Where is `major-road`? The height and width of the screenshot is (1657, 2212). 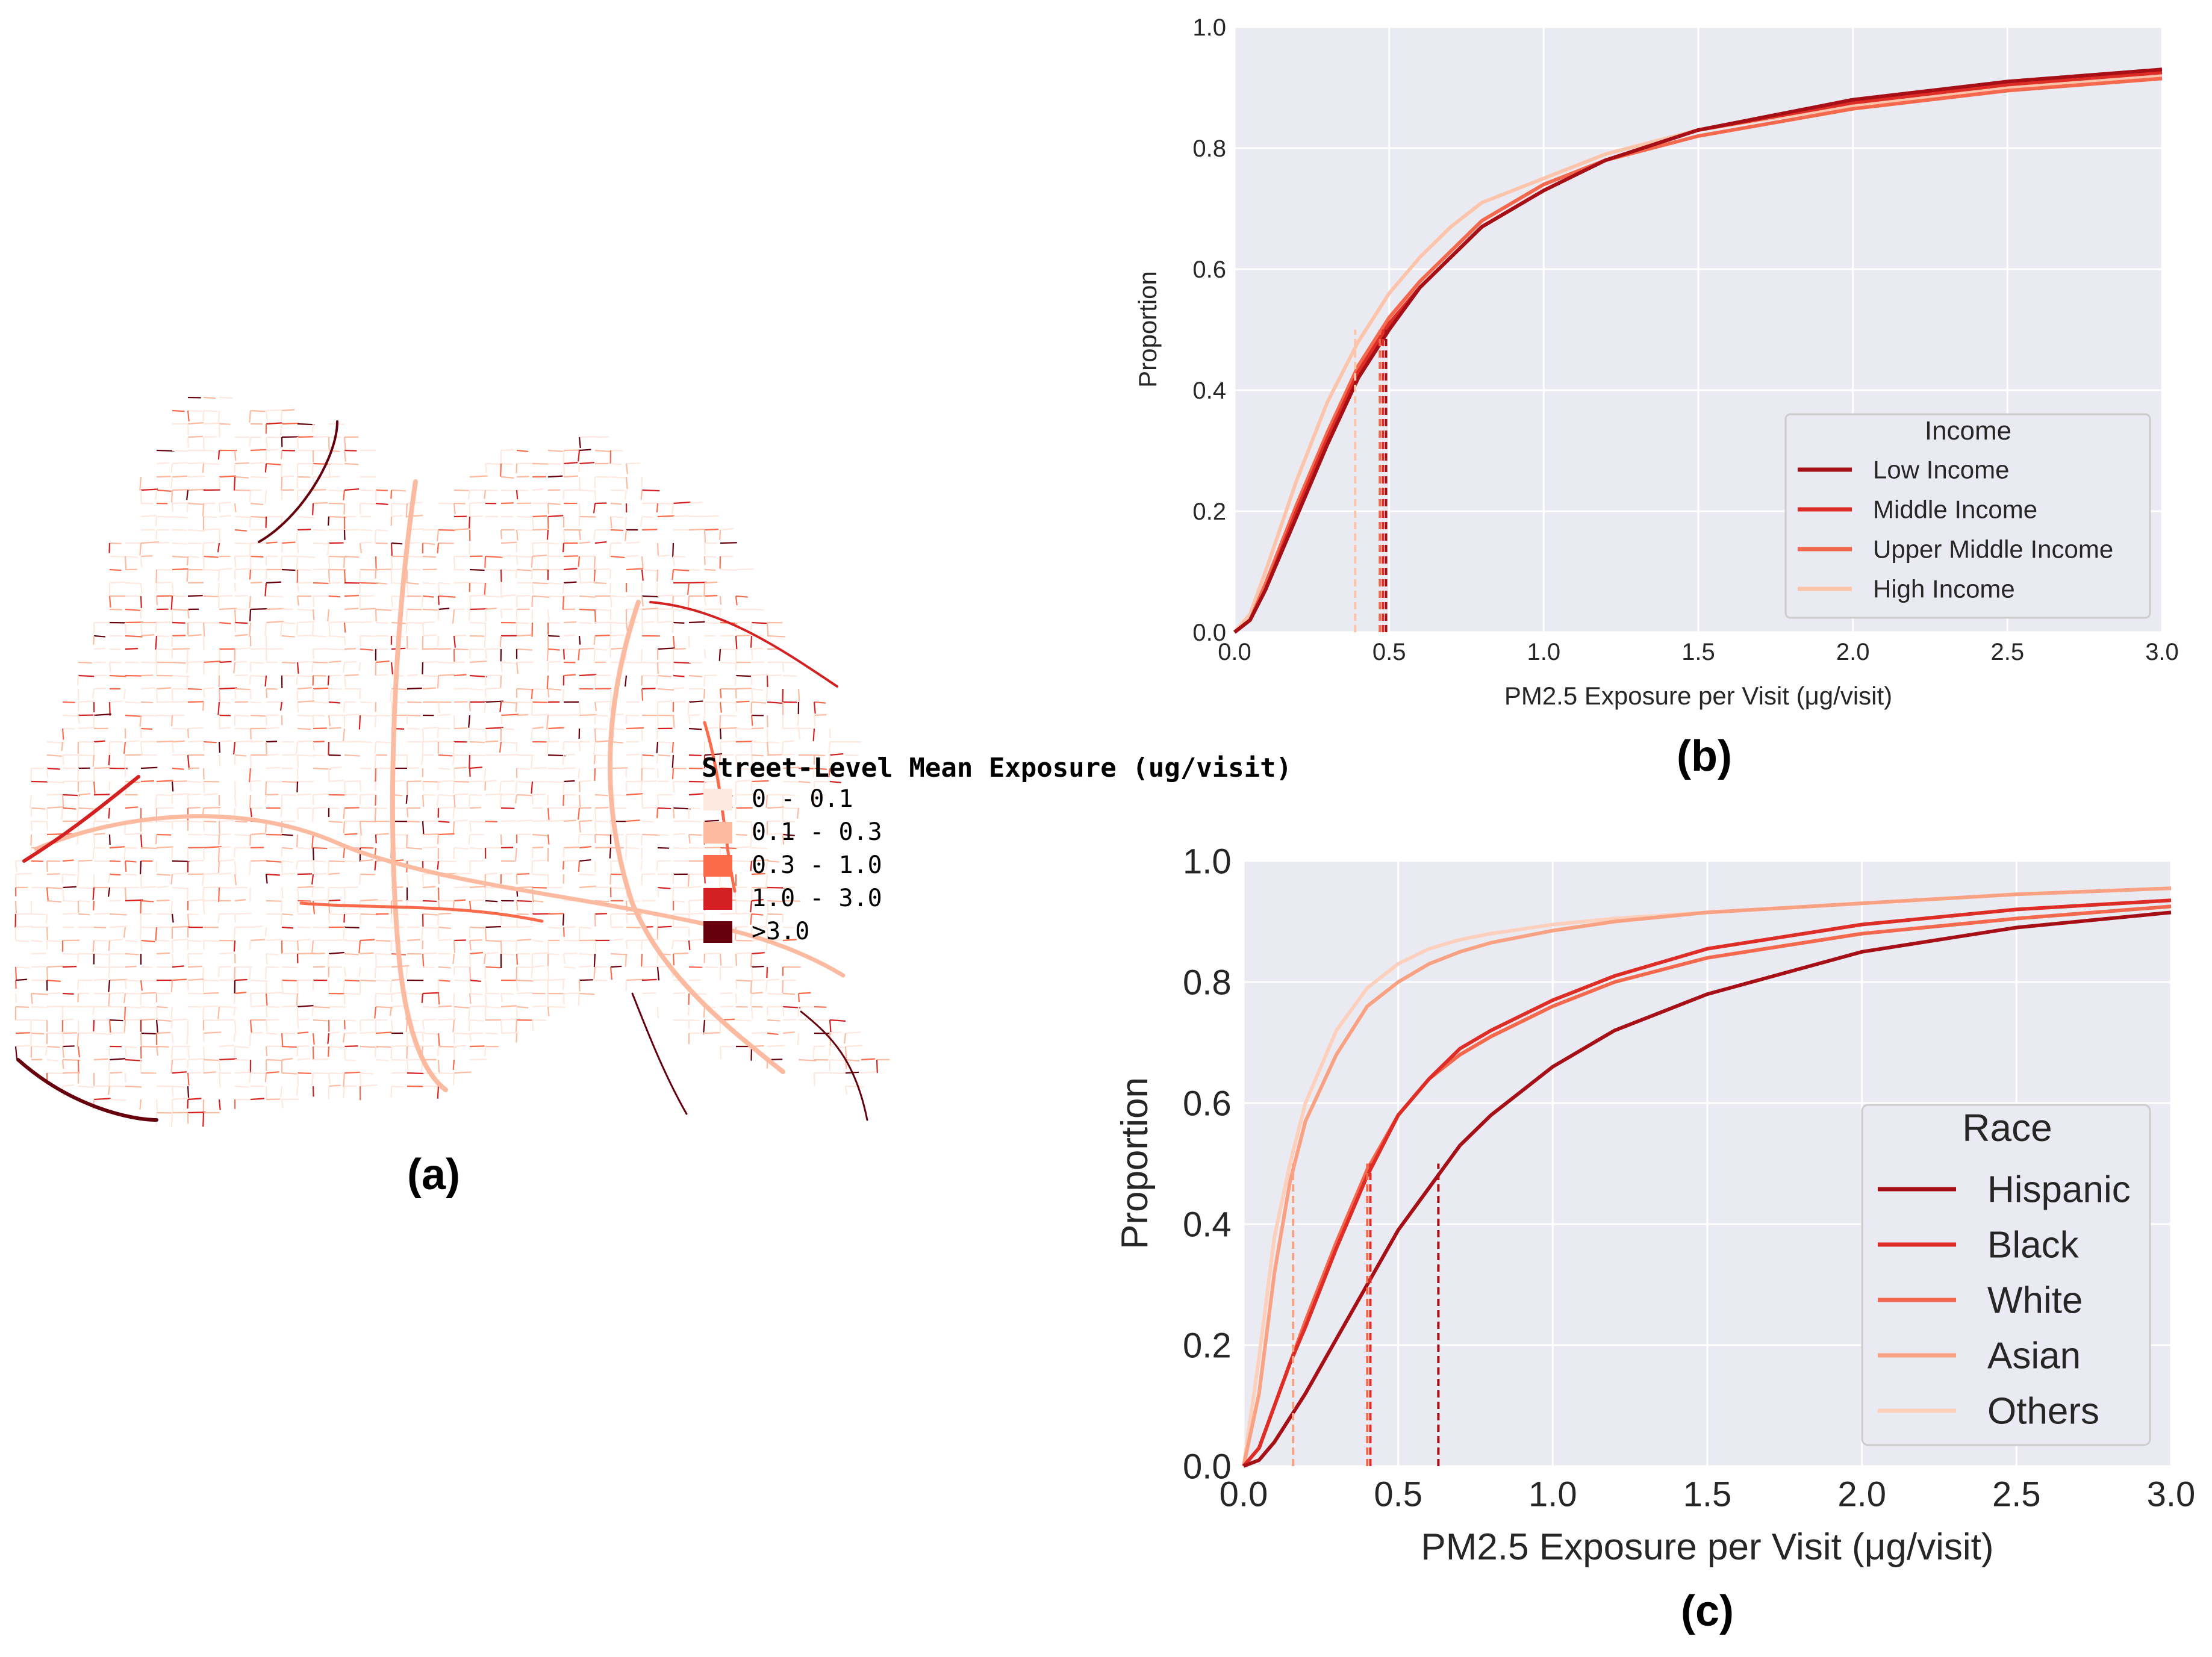
major-road is located at coordinates (298, 481).